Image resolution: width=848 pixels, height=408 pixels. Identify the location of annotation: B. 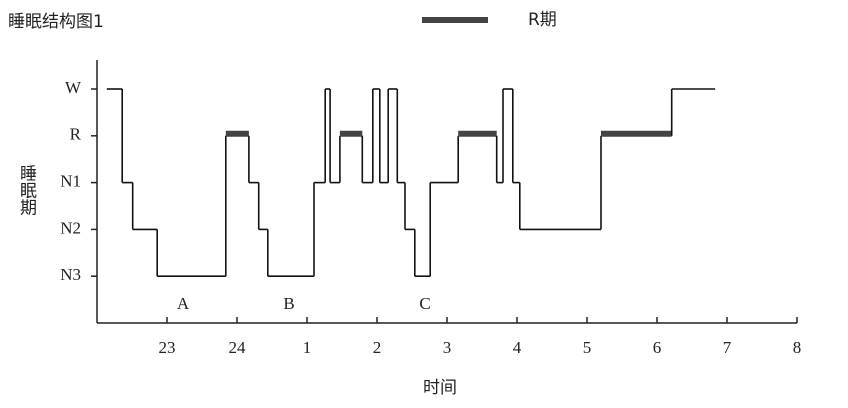
(288, 303).